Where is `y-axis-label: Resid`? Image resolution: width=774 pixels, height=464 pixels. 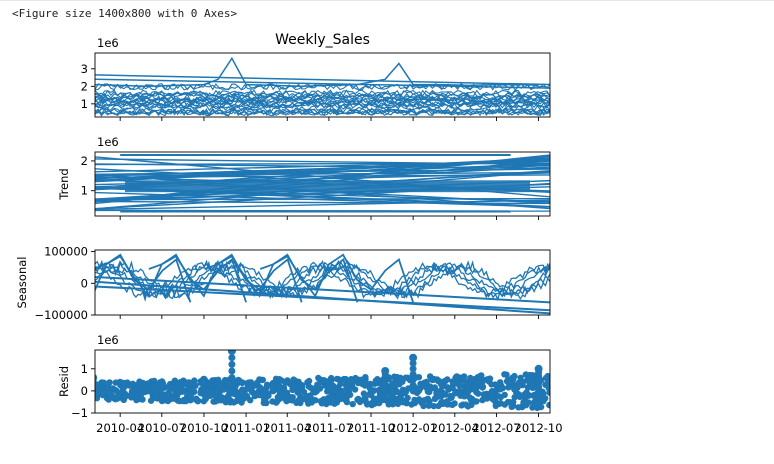
y-axis-label: Resid is located at coordinates (64, 381).